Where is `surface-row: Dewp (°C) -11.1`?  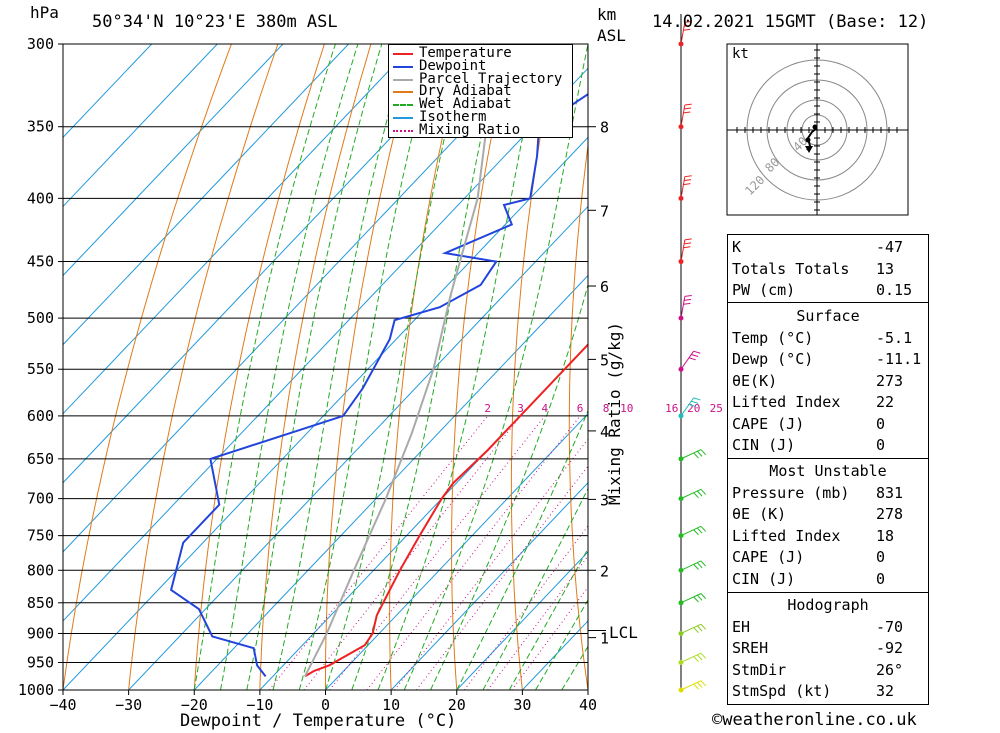 surface-row: Dewp (°C) -11.1 is located at coordinates (827, 359).